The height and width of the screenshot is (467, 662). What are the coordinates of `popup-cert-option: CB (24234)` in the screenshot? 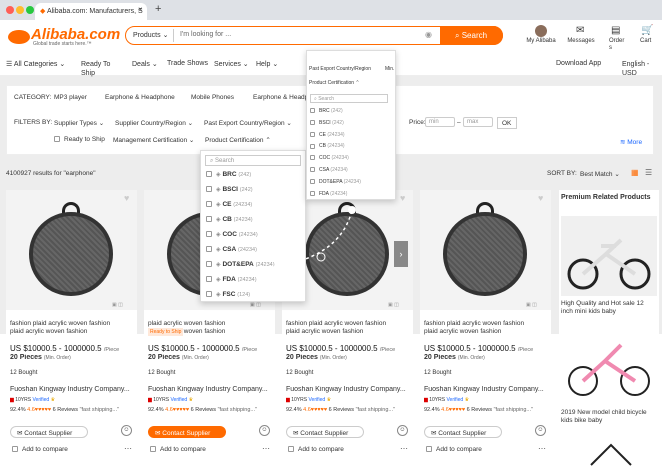 It's located at (327, 146).